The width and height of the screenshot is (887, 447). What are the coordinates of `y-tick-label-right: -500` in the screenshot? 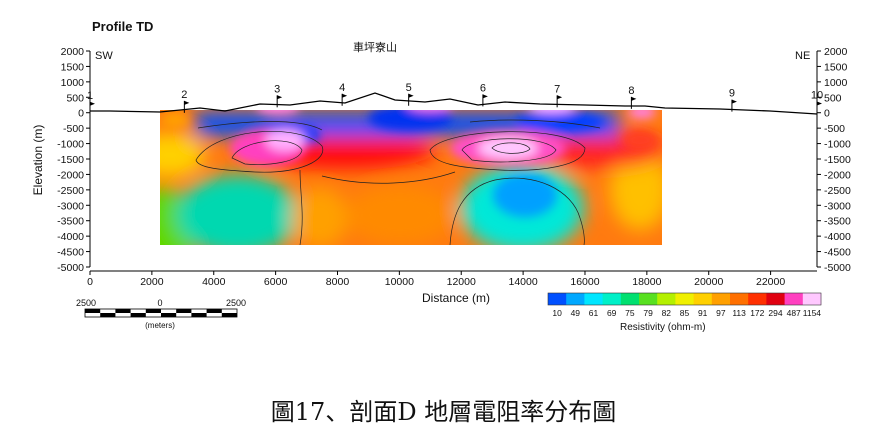 It's located at (834, 129).